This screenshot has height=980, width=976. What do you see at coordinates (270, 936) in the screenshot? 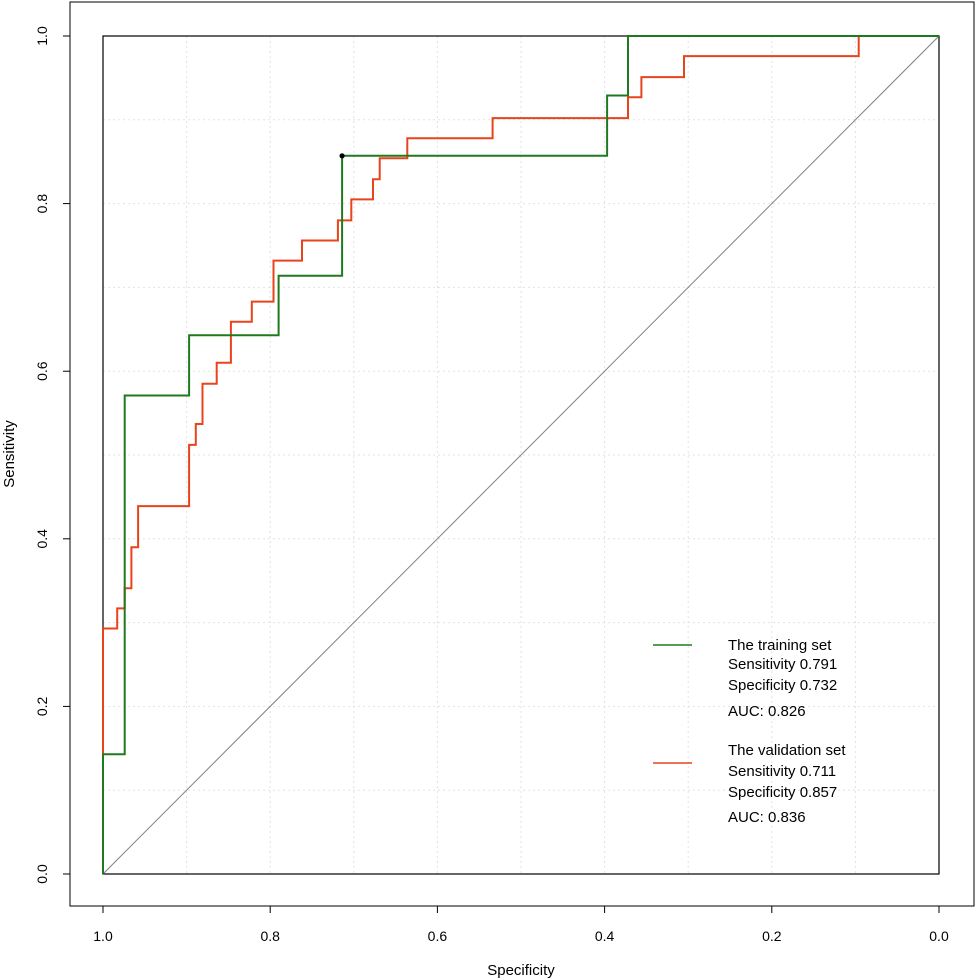
I see `x-tick-label: 0.8` at bounding box center [270, 936].